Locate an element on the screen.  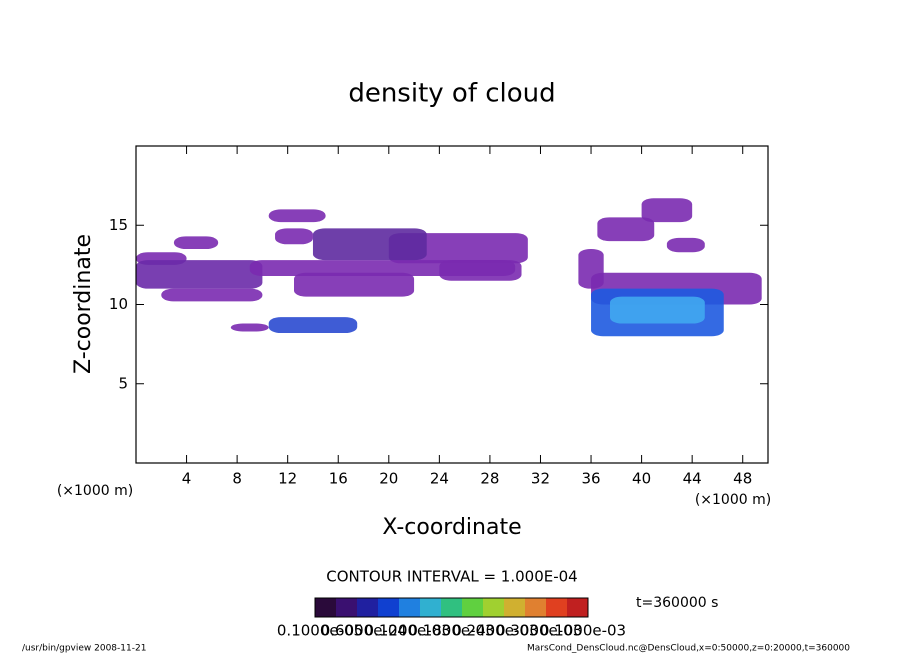
x-tick-label: 40 is located at coordinates (641, 479).